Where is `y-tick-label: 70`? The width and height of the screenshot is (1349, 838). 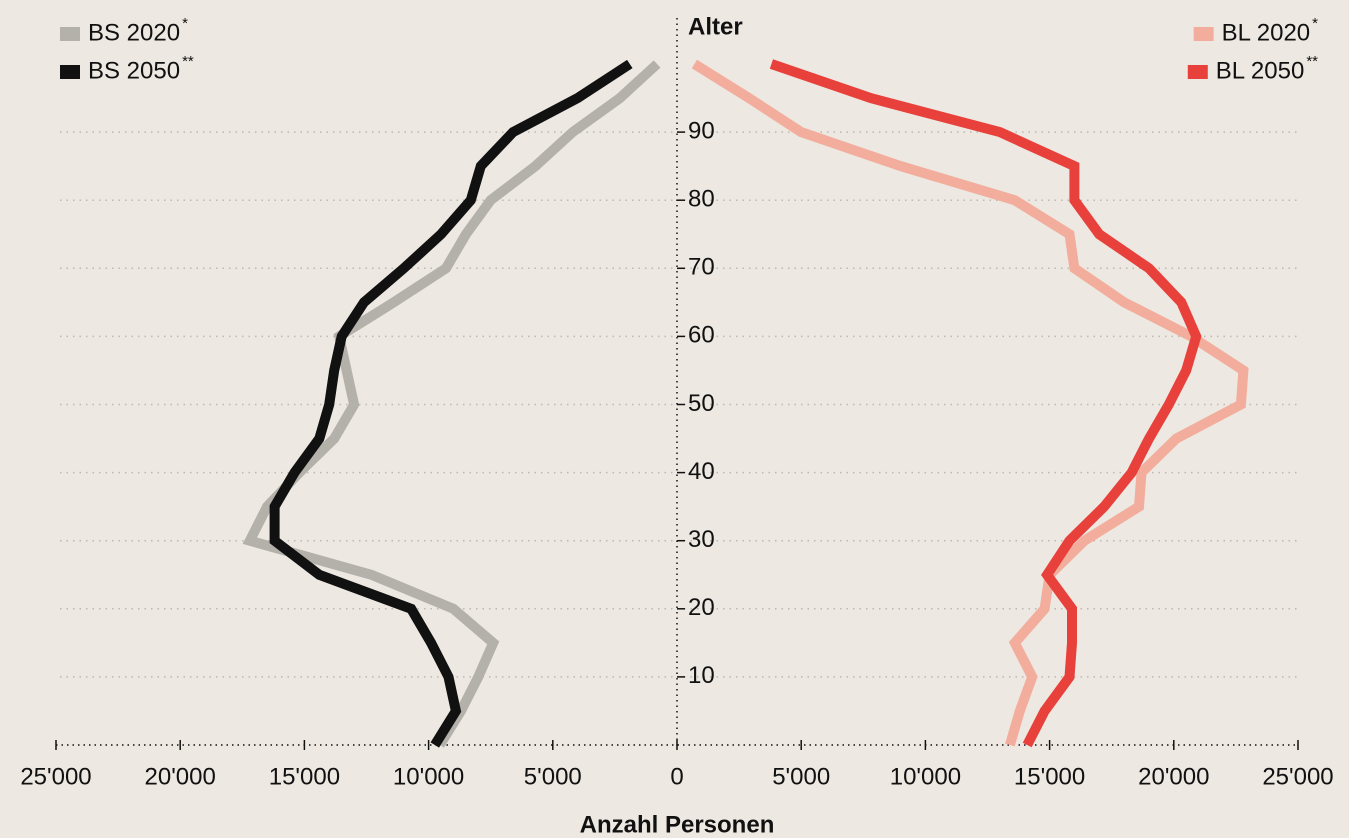 y-tick-label: 70 is located at coordinates (701, 267).